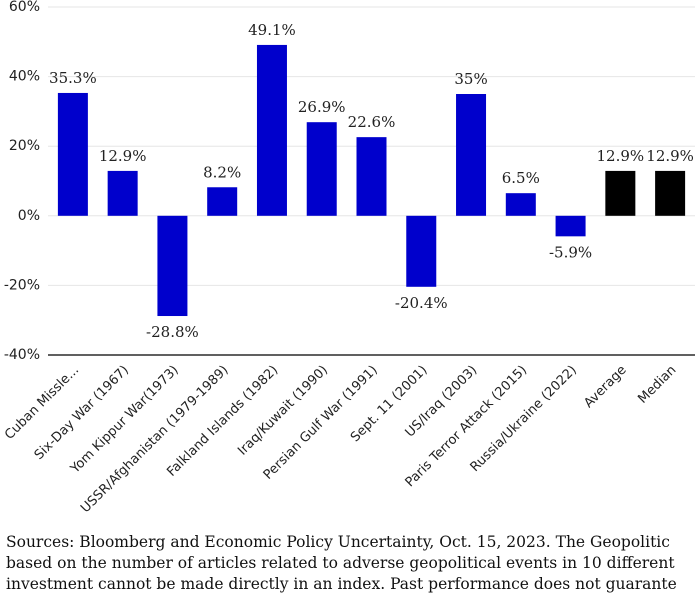 Image resolution: width=700 pixels, height=597 pixels. Describe the element at coordinates (22, 285) in the screenshot. I see `y-tick-label: -20%` at that location.